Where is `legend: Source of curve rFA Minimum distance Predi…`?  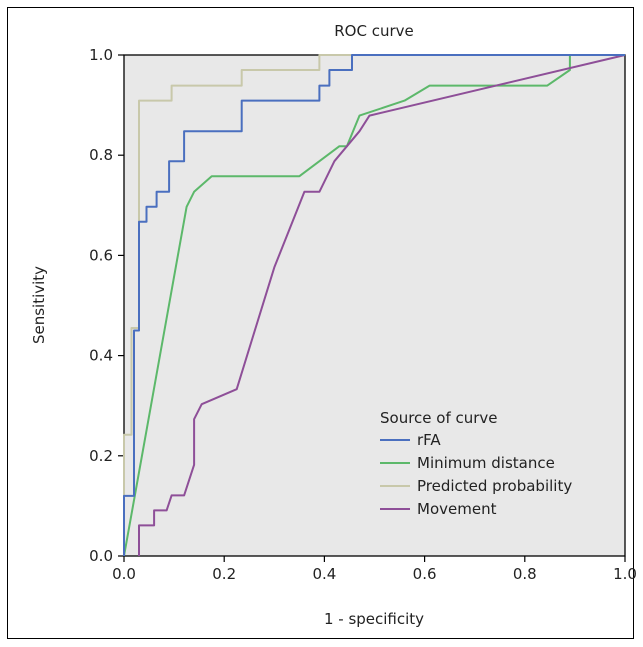 legend: Source of curve rFA Minimum distance Predi… is located at coordinates (476, 463).